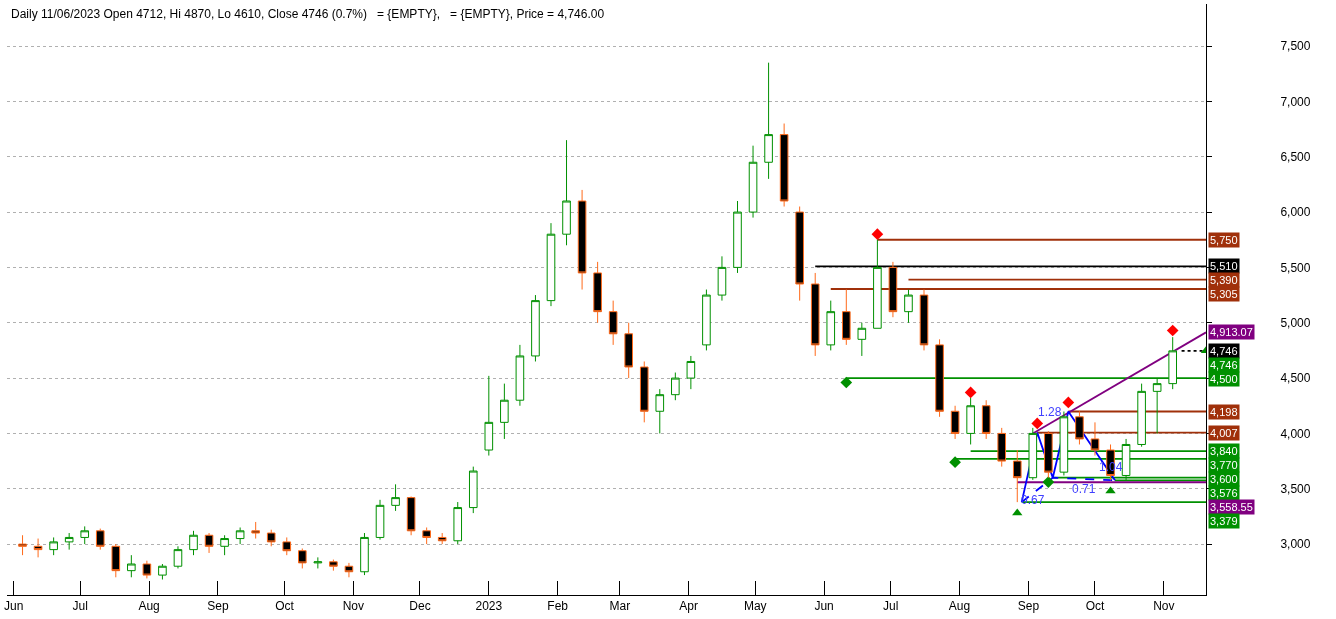  What do you see at coordinates (1295, 488) in the screenshot?
I see `y-tick-label: 3,500` at bounding box center [1295, 488].